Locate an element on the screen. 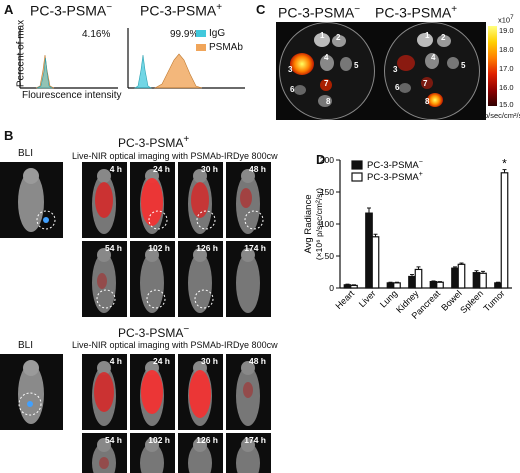 This screenshot has height=473, width=520. panel-a-pct-neg: 4.16% is located at coordinates (96, 34).